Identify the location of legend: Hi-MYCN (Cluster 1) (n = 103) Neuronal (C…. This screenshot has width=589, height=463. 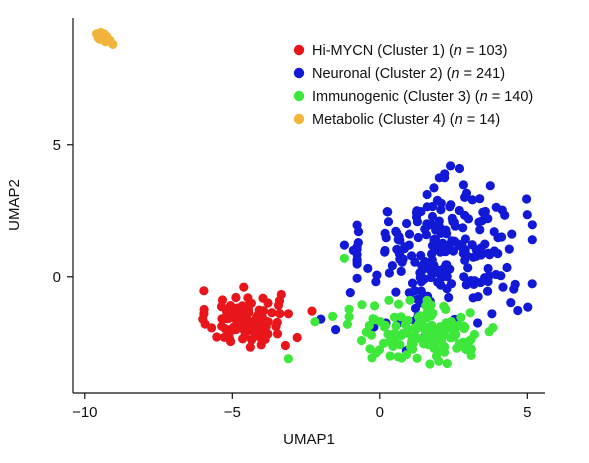
(413, 85).